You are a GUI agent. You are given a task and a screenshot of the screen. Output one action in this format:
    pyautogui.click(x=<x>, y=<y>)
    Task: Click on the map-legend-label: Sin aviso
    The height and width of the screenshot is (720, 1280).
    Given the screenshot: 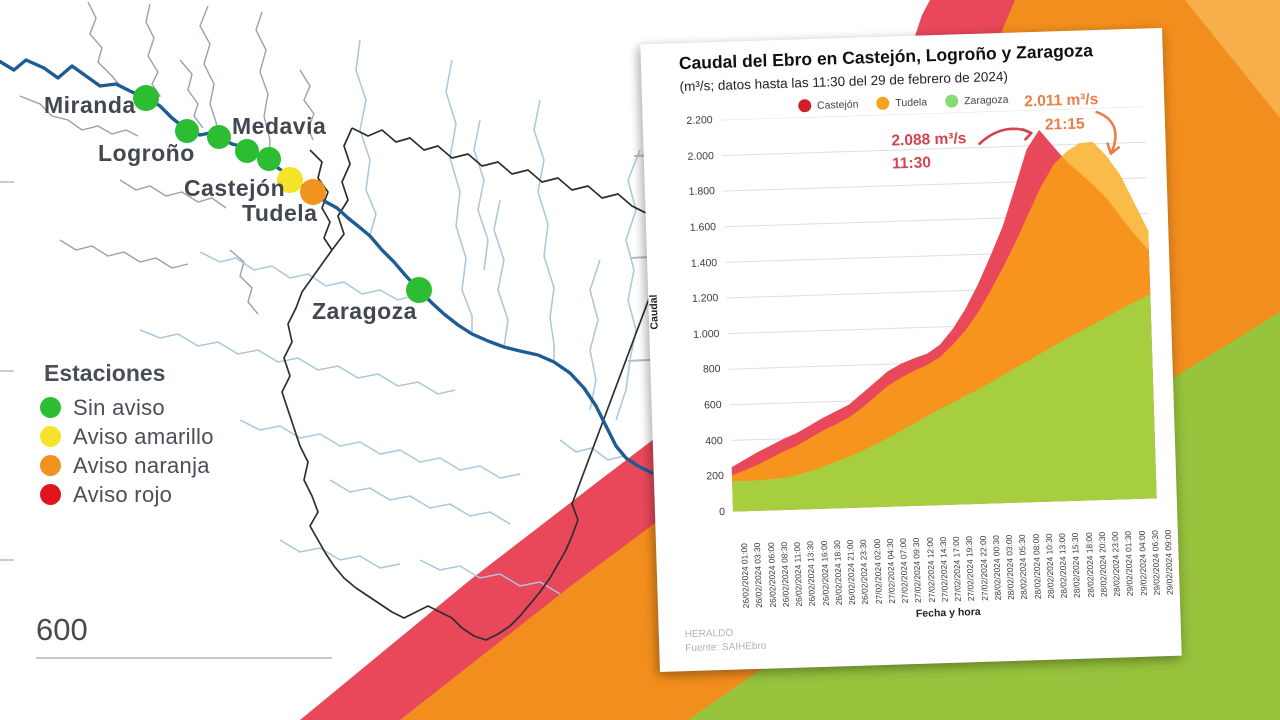 What is the action you would take?
    pyautogui.click(x=119, y=407)
    